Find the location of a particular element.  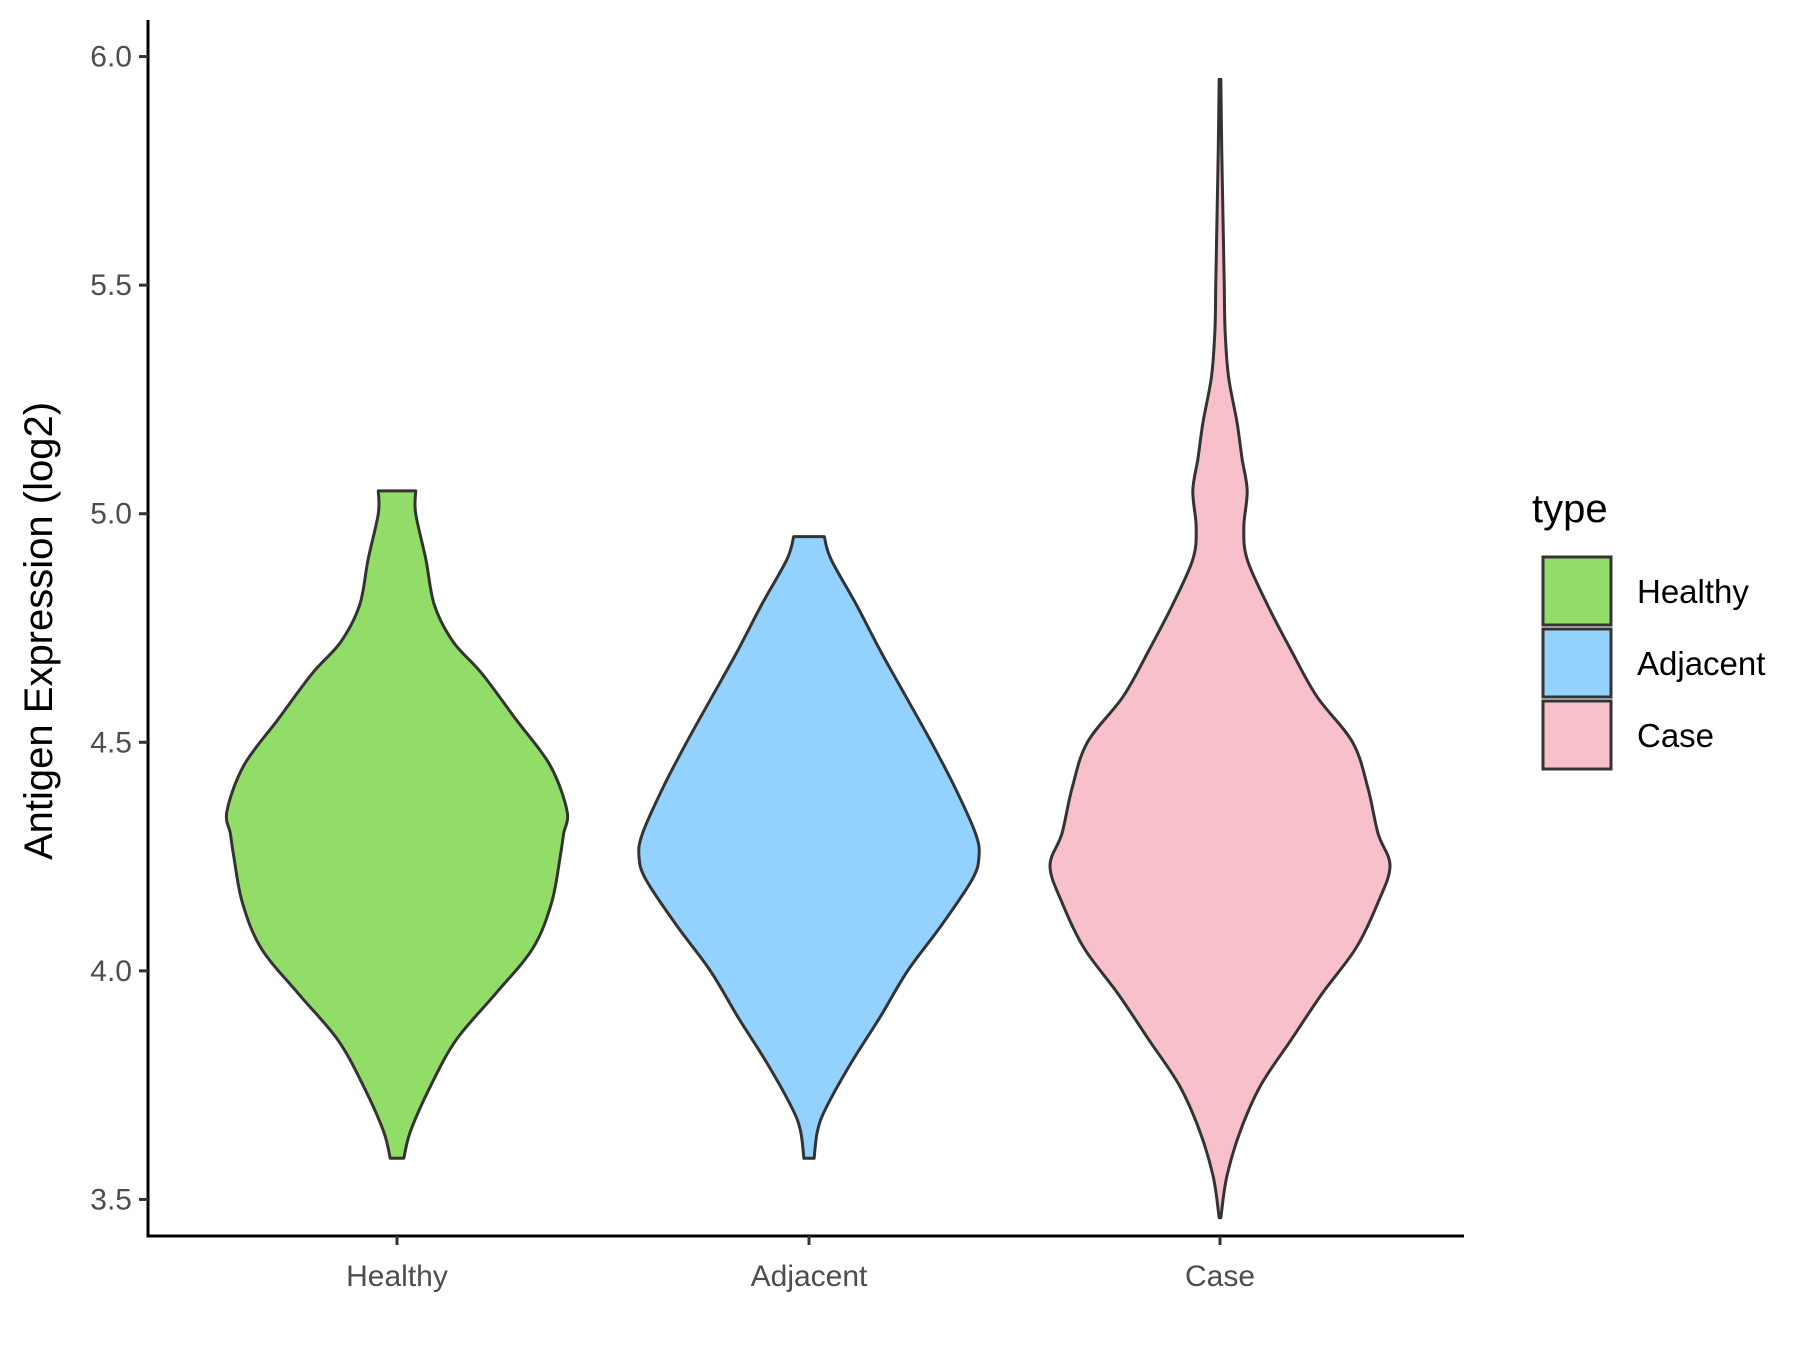

legend-label: Healthy is located at coordinates (1693, 591).